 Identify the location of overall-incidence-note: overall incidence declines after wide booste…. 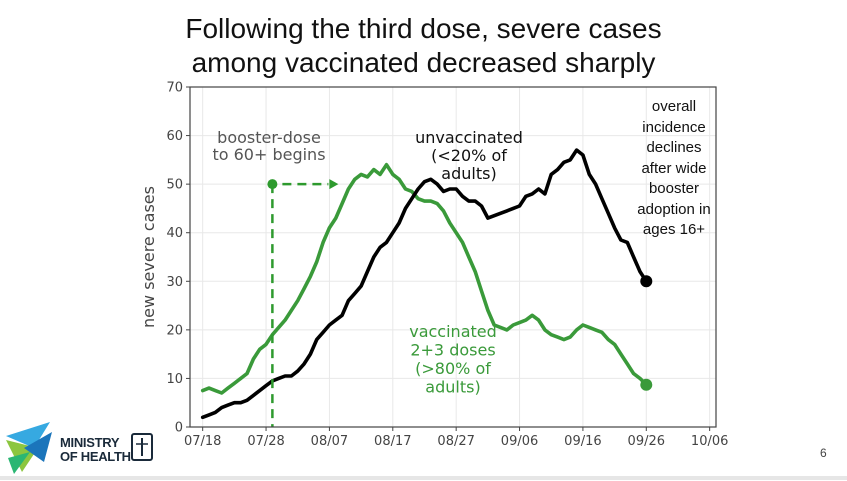
(674, 169).